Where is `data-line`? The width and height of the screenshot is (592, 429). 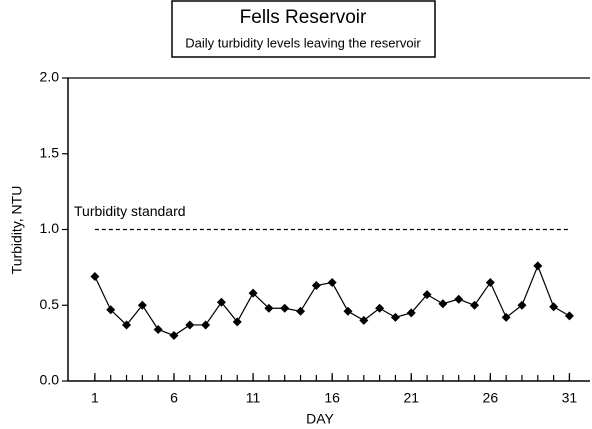 data-line is located at coordinates (332, 300).